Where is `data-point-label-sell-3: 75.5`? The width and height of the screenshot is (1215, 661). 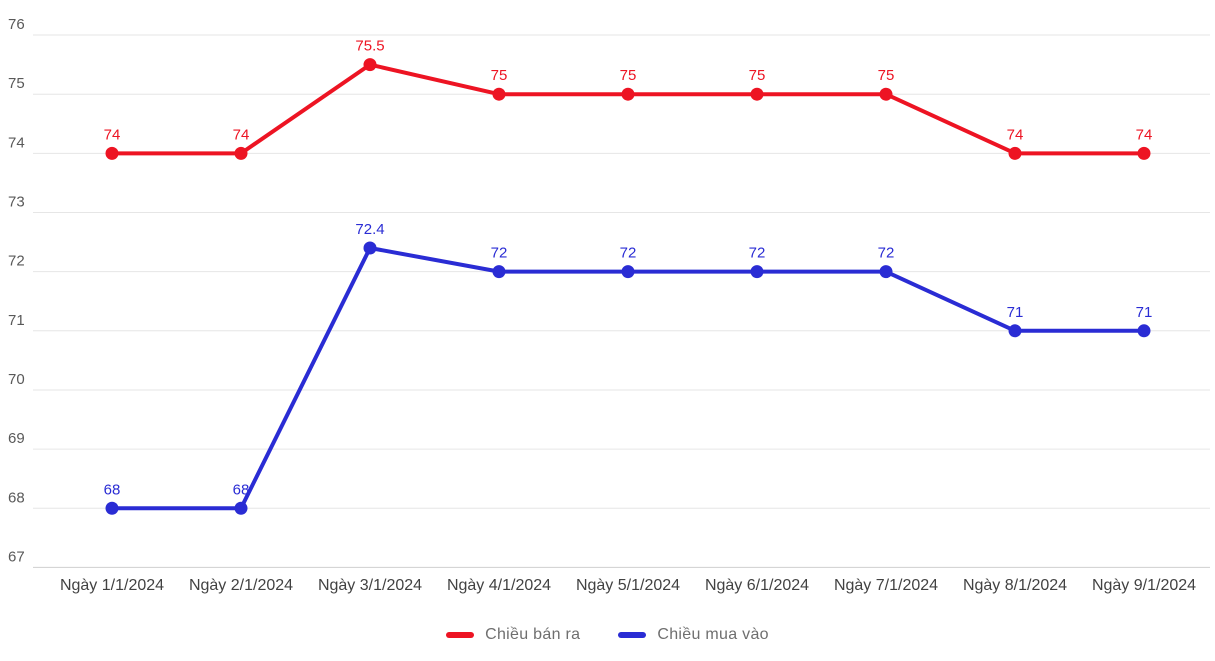
data-point-label-sell-3: 75.5 is located at coordinates (369, 46).